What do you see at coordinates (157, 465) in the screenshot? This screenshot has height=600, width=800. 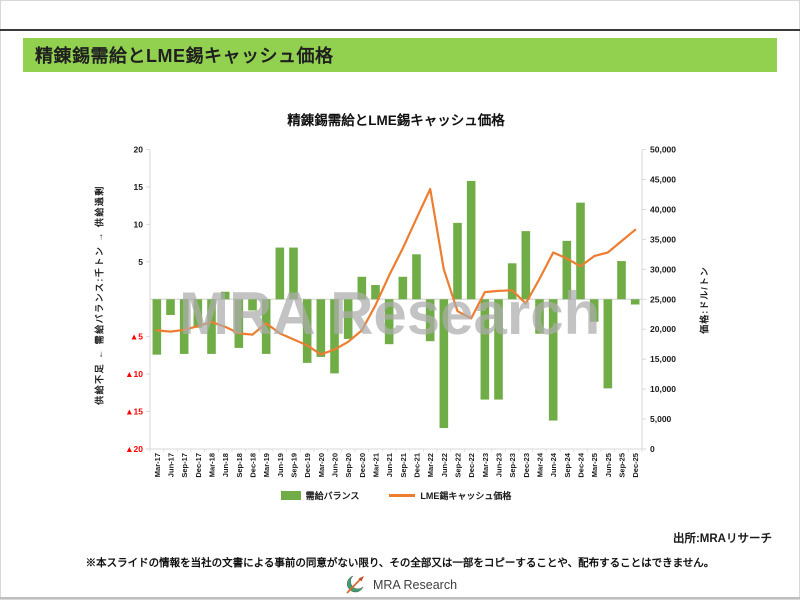 I see `x-axis-label: Mar-17` at bounding box center [157, 465].